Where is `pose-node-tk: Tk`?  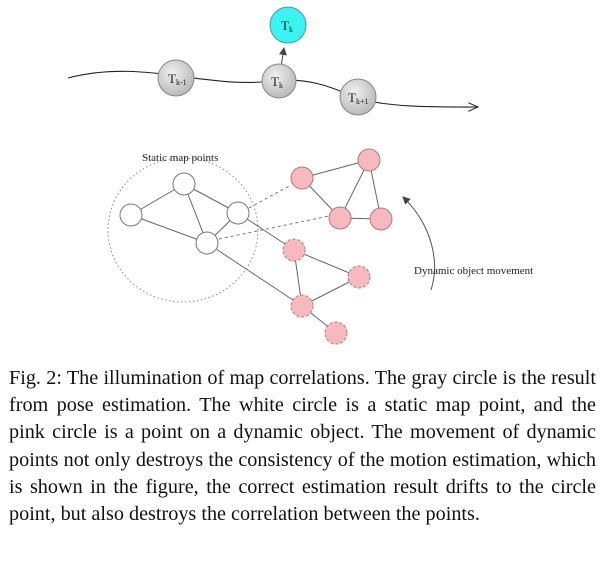
pose-node-tk: Tk is located at coordinates (279, 81).